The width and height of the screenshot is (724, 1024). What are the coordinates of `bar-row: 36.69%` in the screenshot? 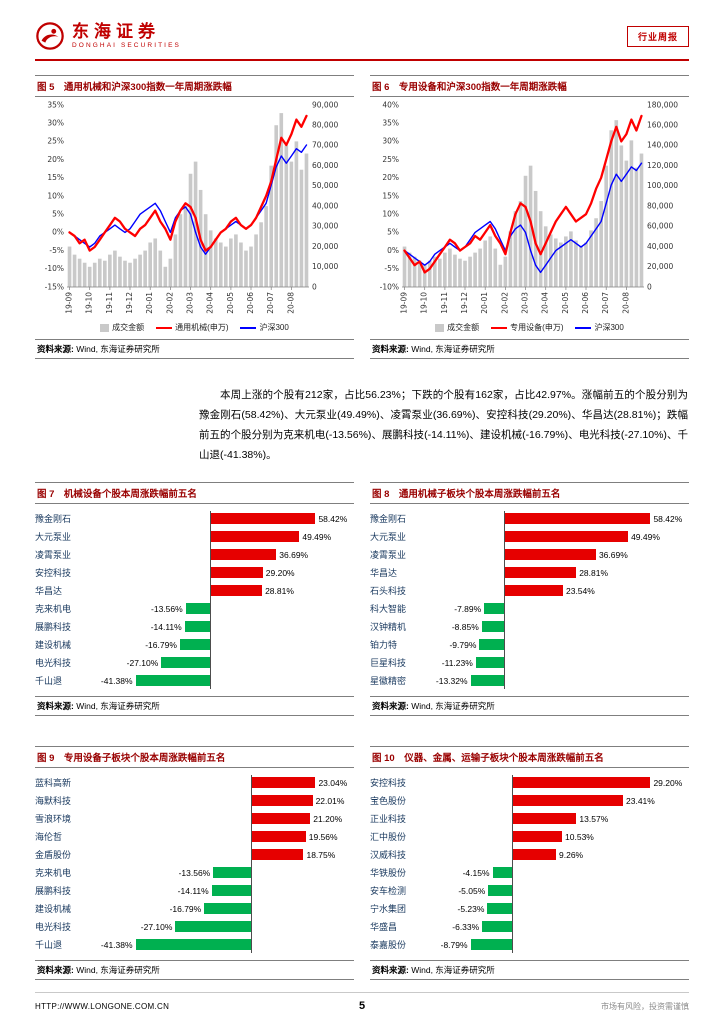 It's located at (560, 555).